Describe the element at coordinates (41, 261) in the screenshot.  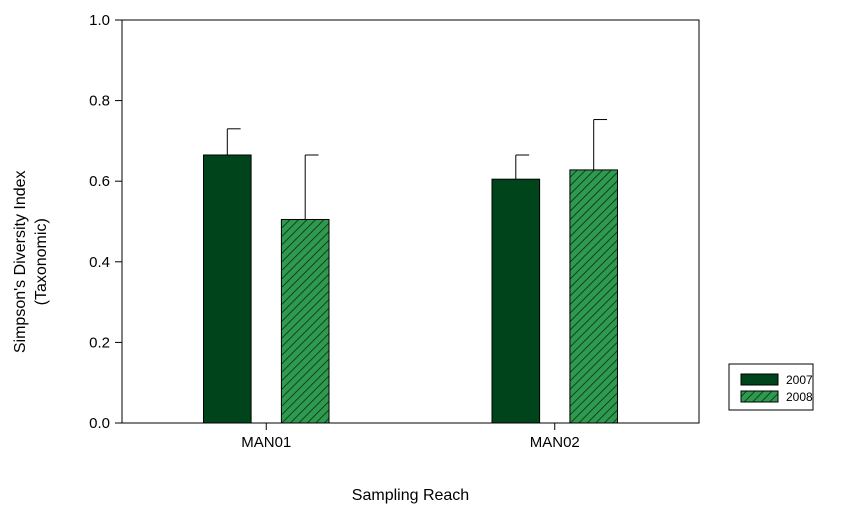
I see `y-axis-title-line-2: (Taxonomic)` at that location.